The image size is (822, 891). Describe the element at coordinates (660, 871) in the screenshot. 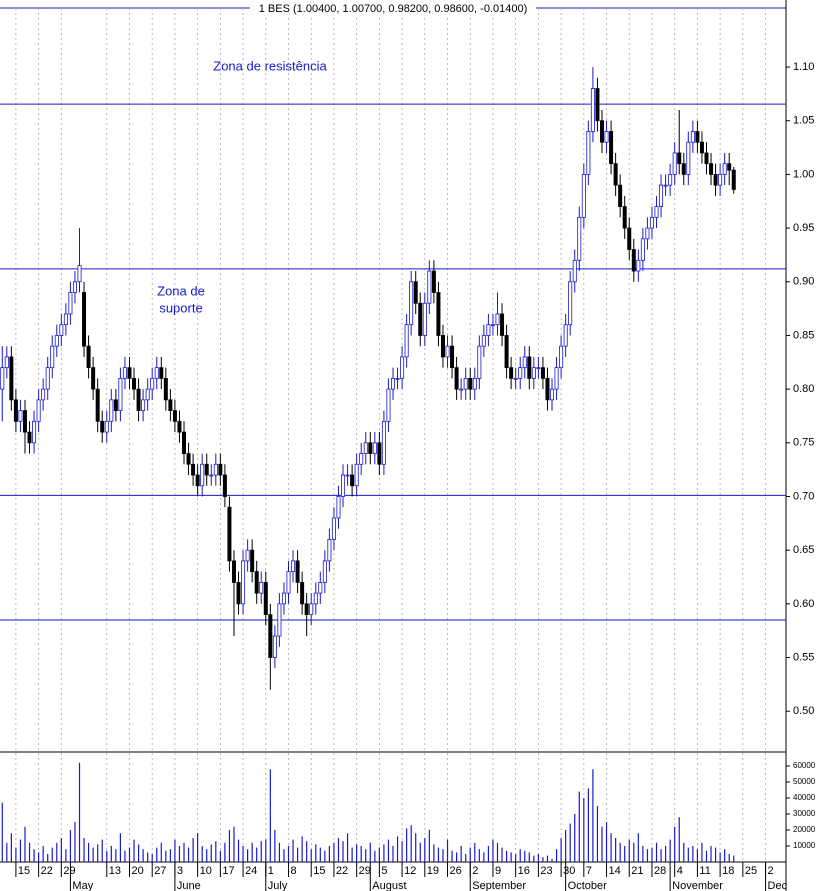

I see `x-tick-label: 28` at that location.